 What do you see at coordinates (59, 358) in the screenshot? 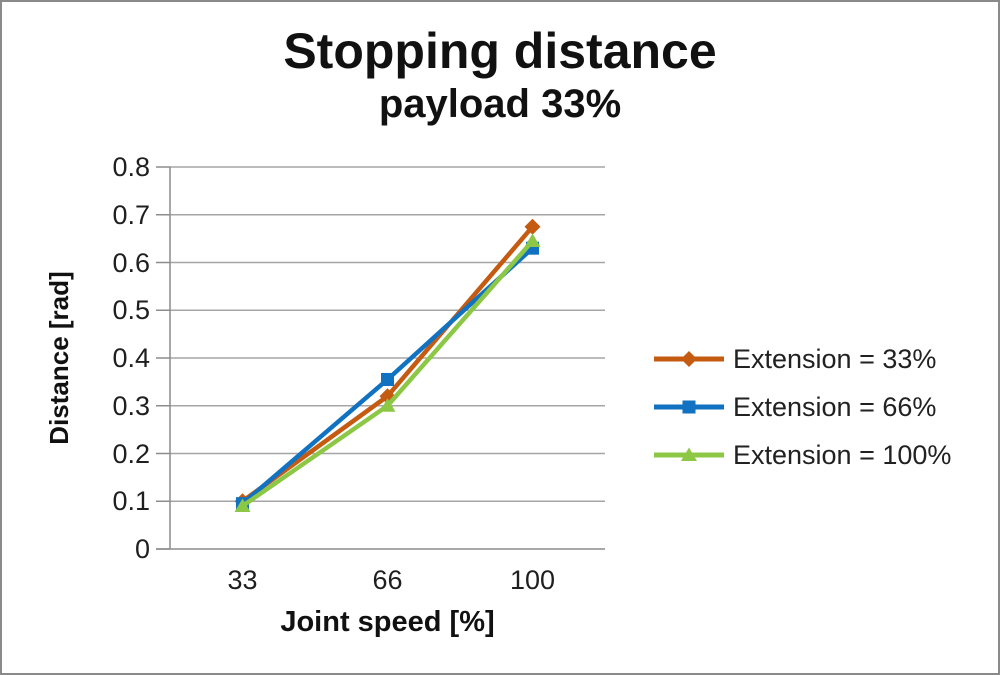
I see `y-axis-title: Distance [rad]` at bounding box center [59, 358].